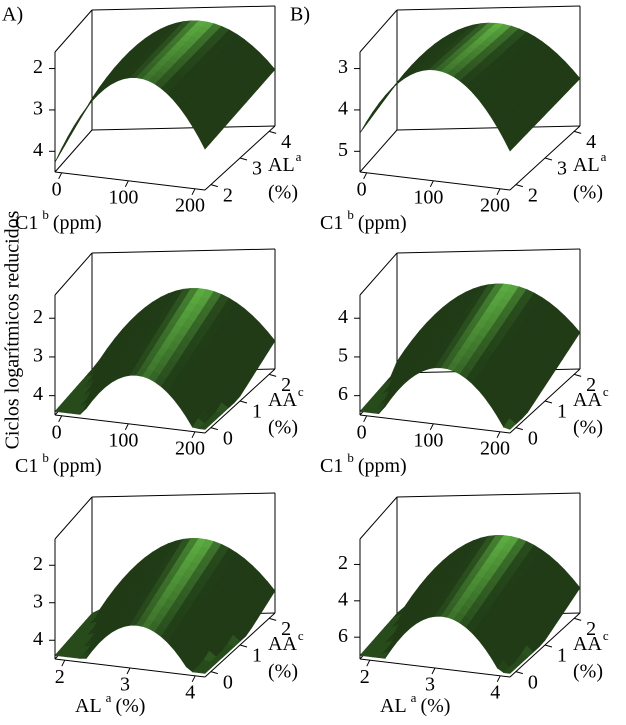 The width and height of the screenshot is (626, 725). Describe the element at coordinates (435, 706) in the screenshot. I see `x-label-unit: (%)` at that location.